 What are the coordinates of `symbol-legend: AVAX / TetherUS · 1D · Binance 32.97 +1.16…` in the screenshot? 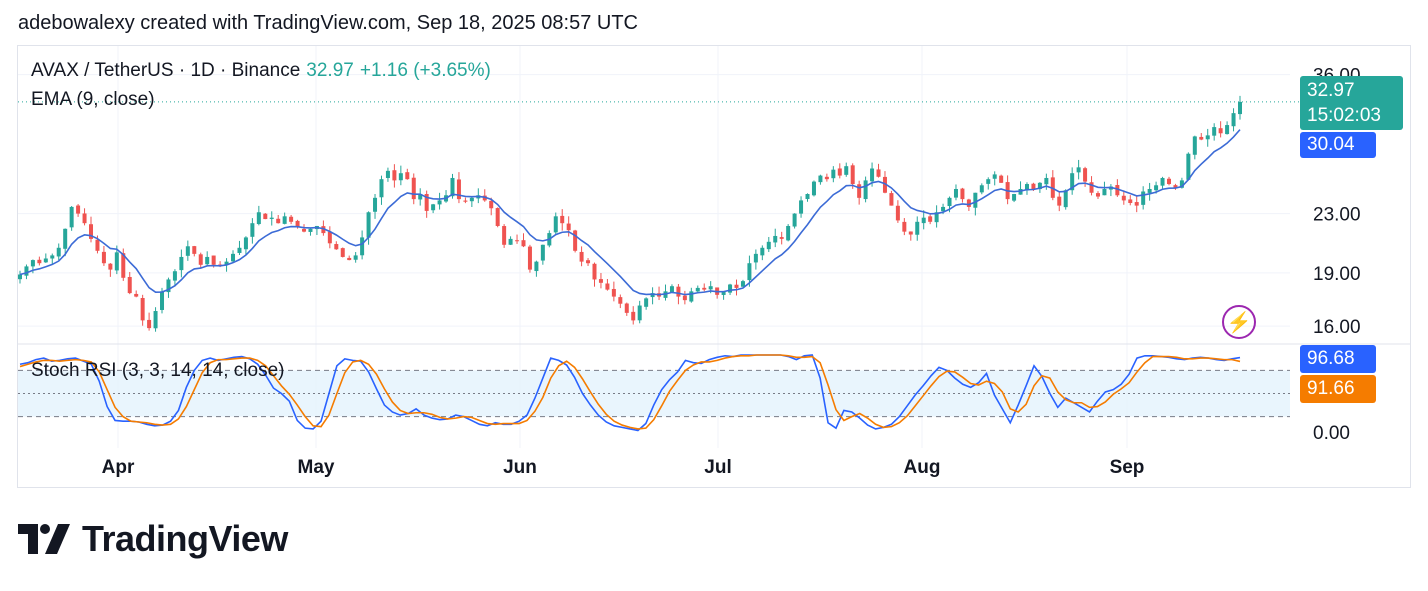 It's located at (261, 71).